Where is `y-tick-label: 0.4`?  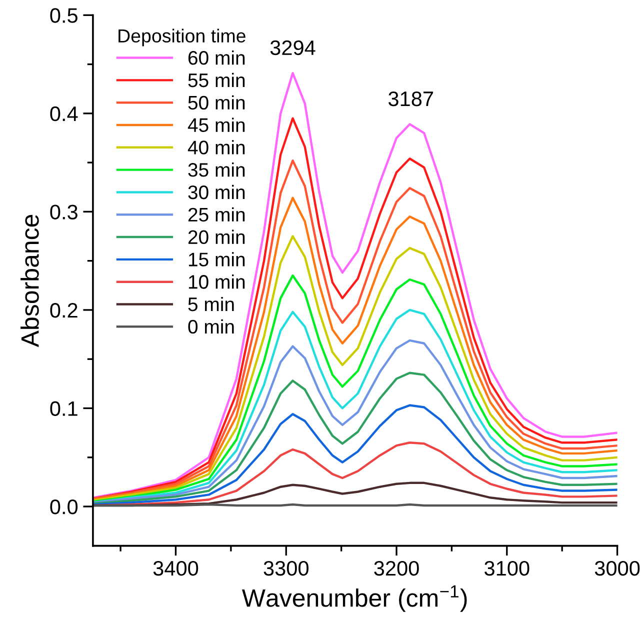
y-tick-label: 0.4 is located at coordinates (64, 114).